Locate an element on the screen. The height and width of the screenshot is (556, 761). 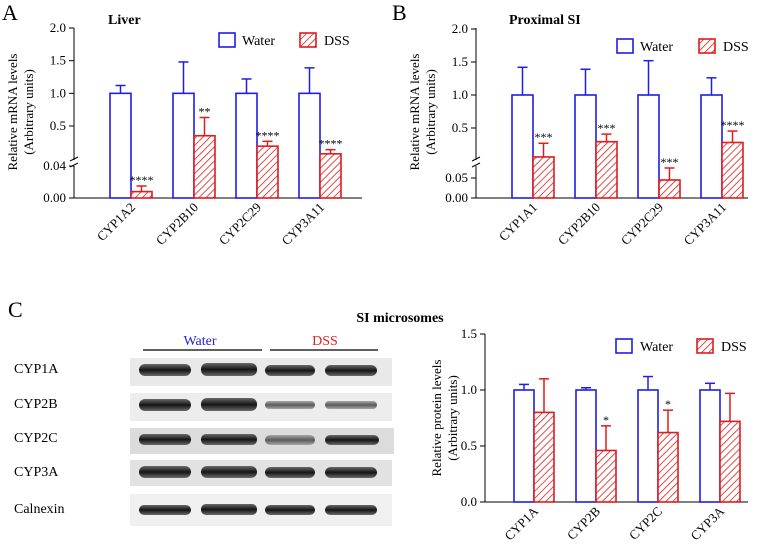
chartC-ytick-label: 0.5 is located at coordinates (469, 445).